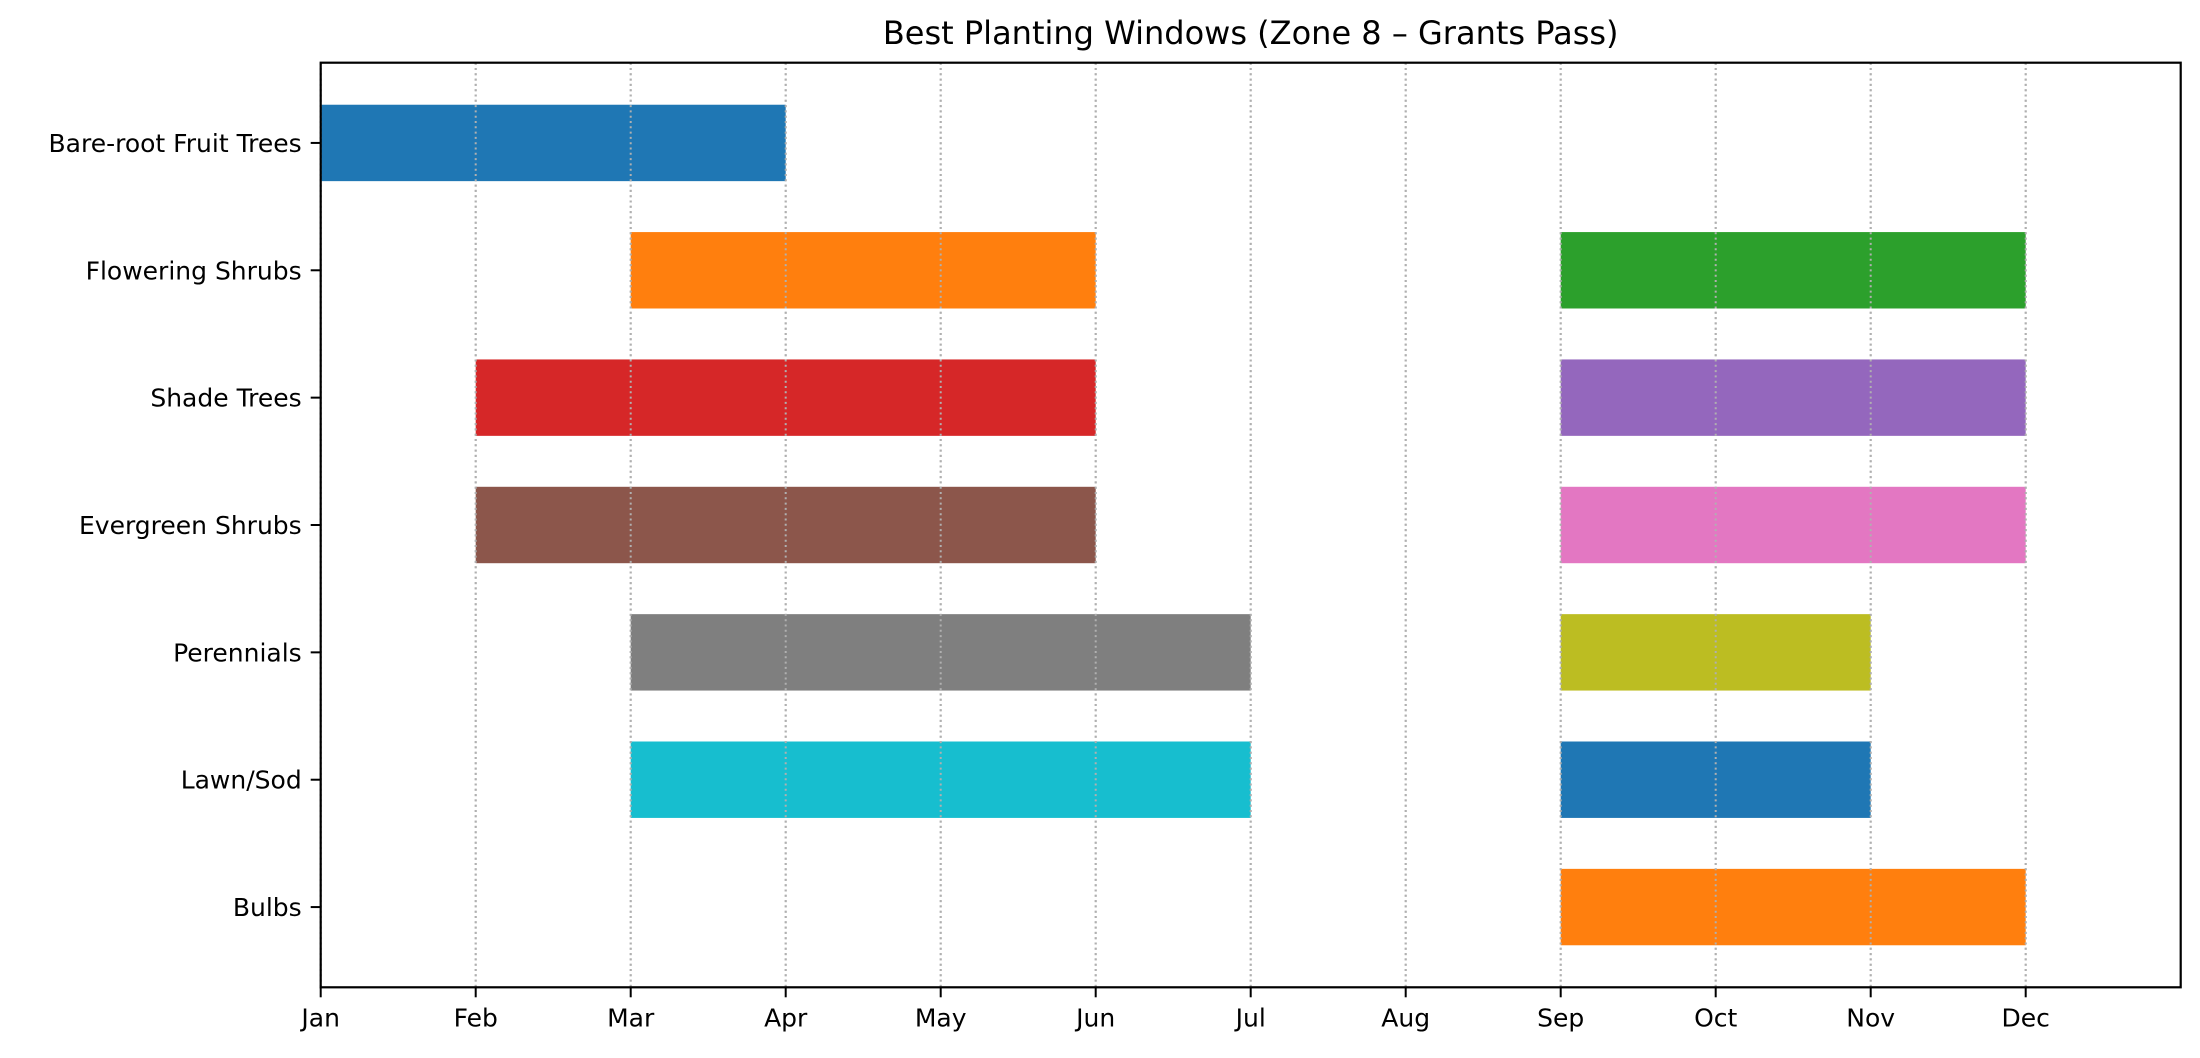  Describe the element at coordinates (319, 1017) in the screenshot. I see `x-tick-label: Jan` at that location.